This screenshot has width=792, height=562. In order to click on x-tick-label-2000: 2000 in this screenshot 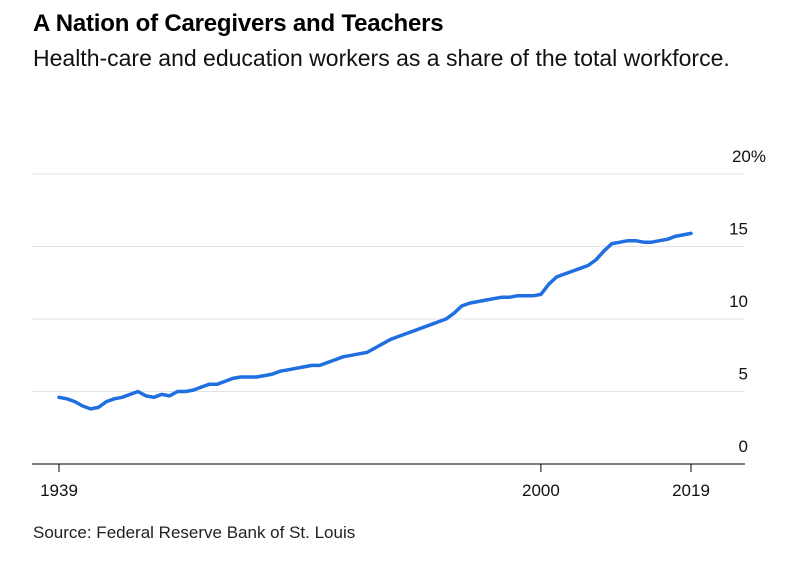, I will do `click(541, 490)`.